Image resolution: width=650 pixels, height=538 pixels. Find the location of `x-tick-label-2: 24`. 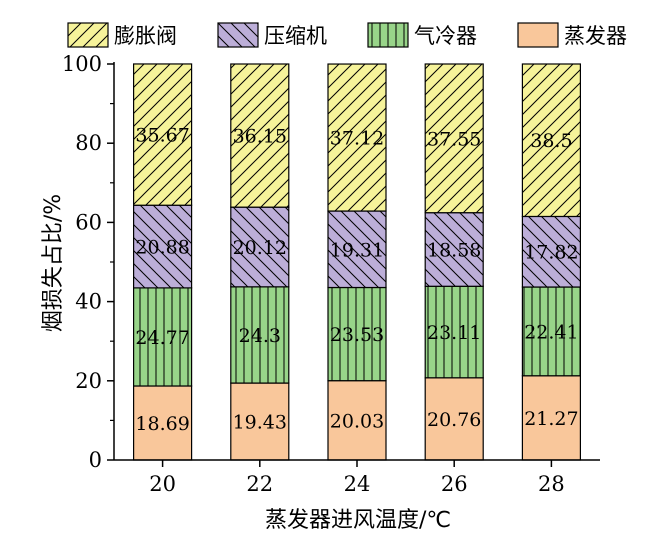

x-tick-label-2: 24 is located at coordinates (357, 484).